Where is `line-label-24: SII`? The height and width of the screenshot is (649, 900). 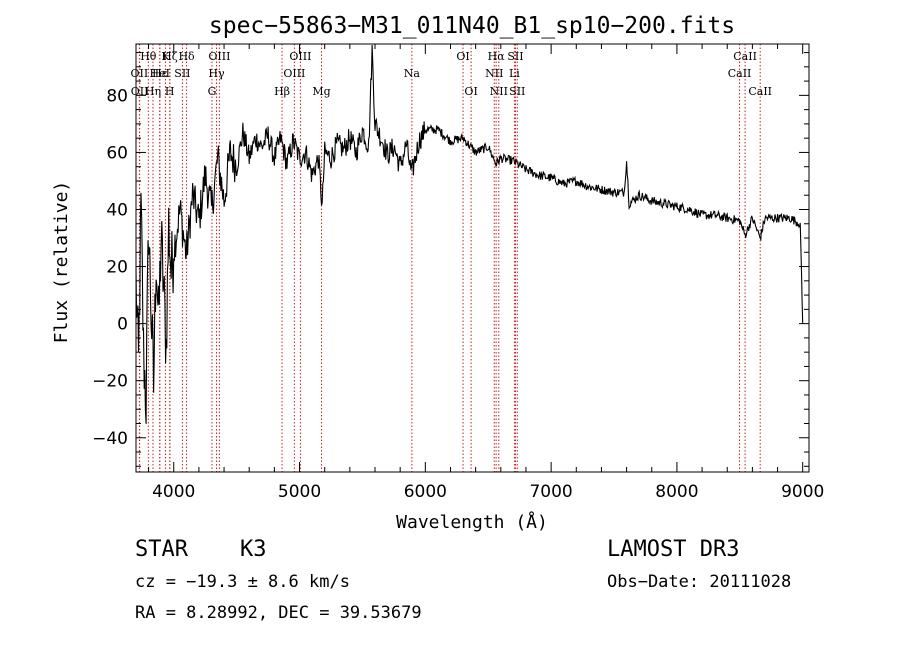
line-label-24: SII is located at coordinates (515, 56).